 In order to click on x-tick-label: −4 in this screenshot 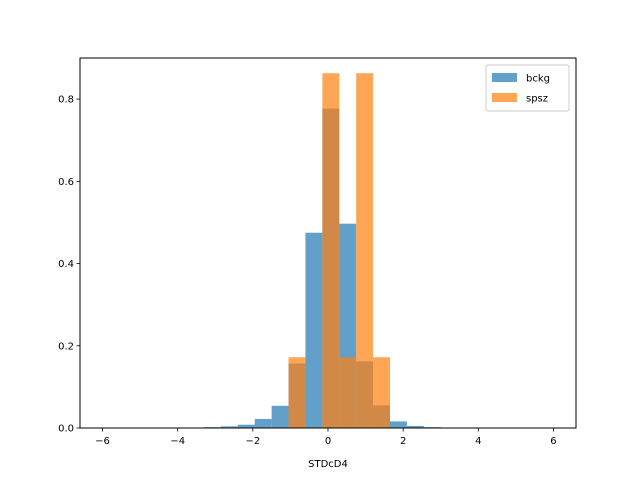, I will do `click(177, 441)`.